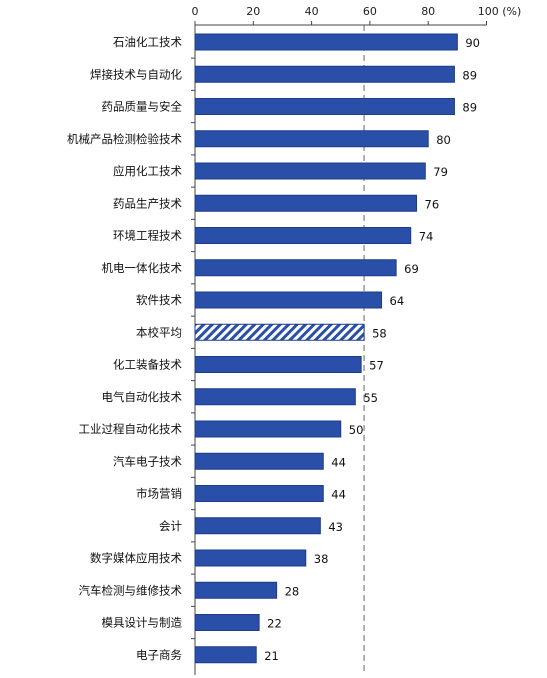 The image size is (547, 678). Describe the element at coordinates (370, 398) in the screenshot. I see `value-label: 55` at that location.